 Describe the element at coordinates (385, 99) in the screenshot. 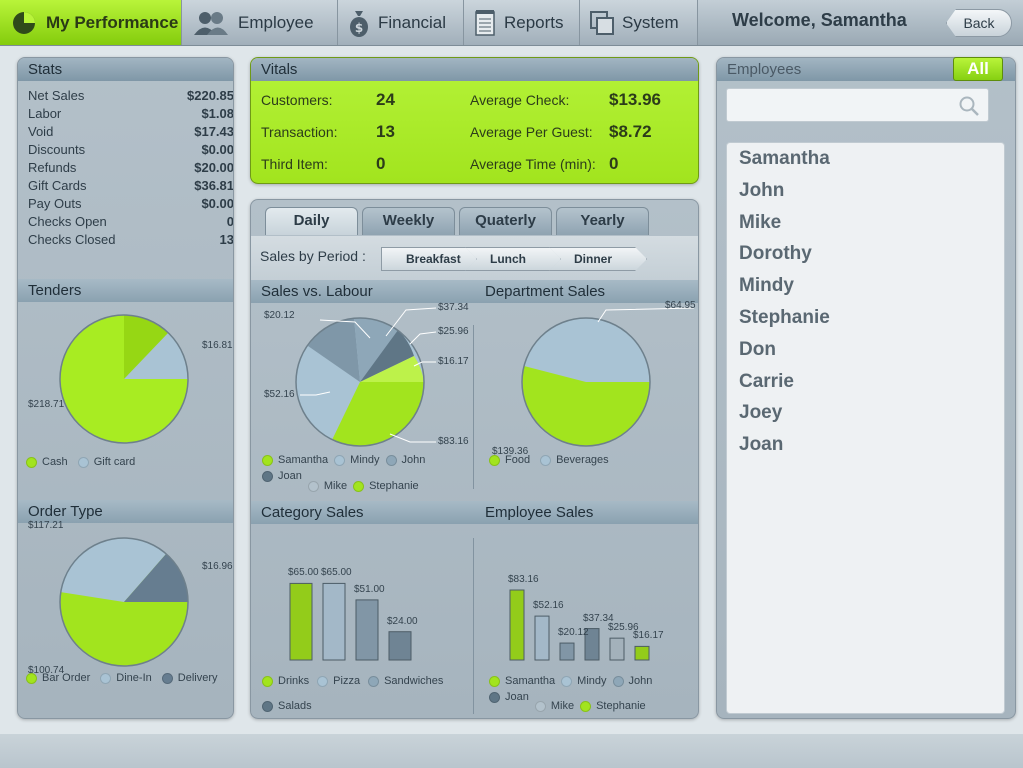

I see `vital-value: 24` at that location.